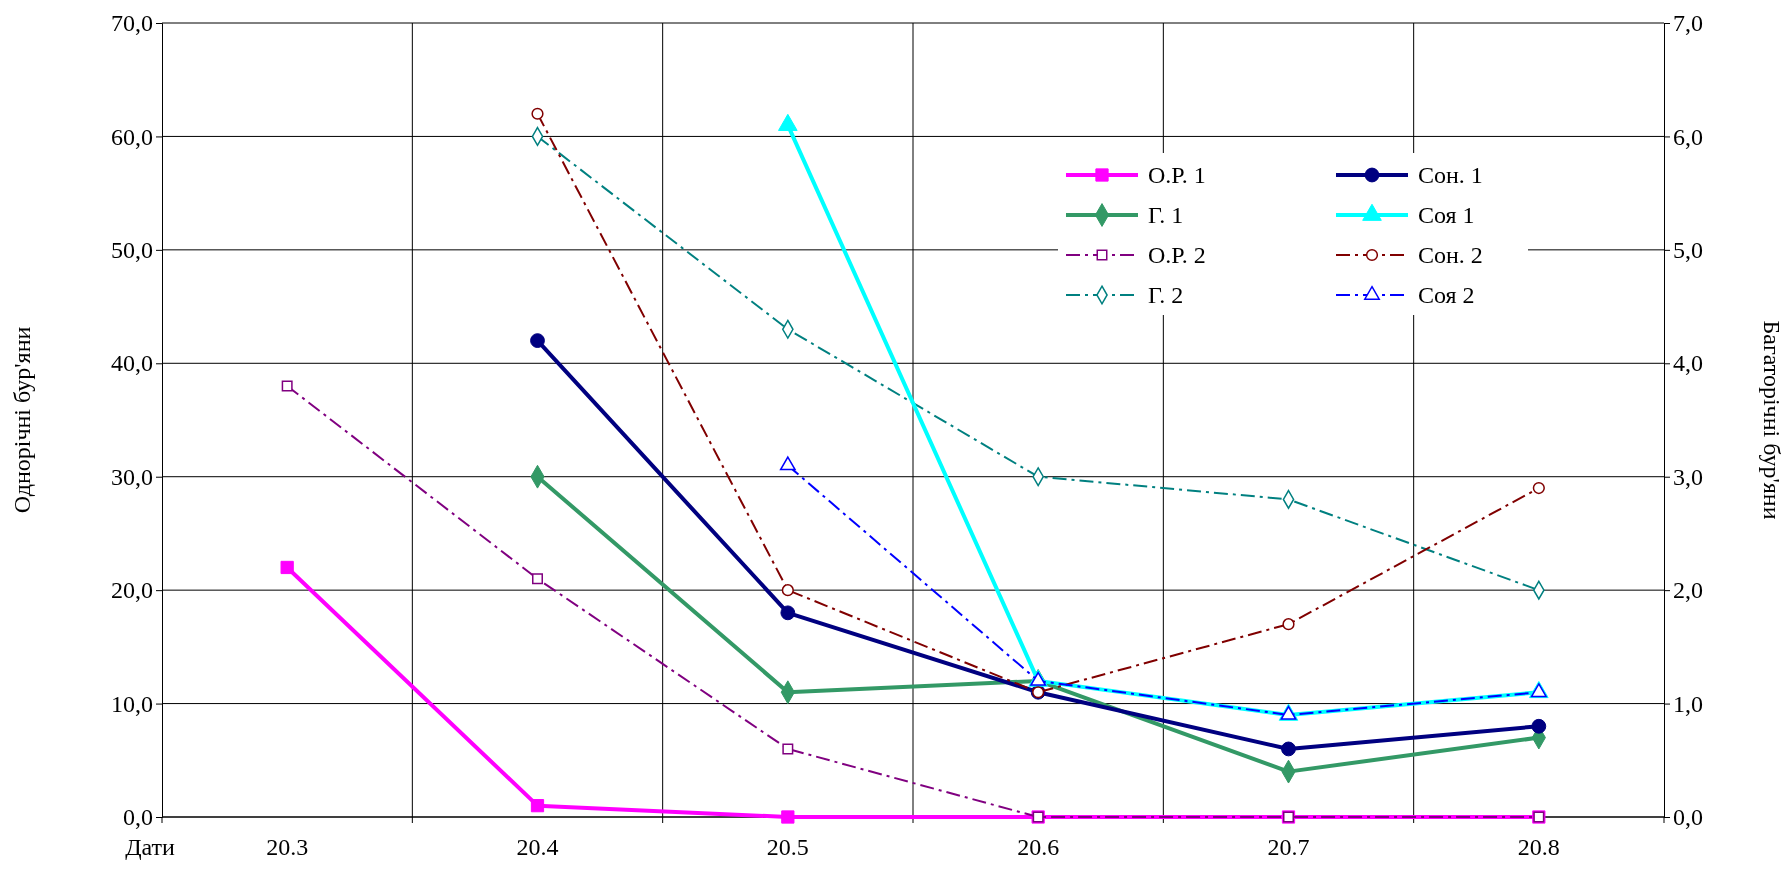  Describe the element at coordinates (1166, 295) in the screenshot. I see `legend-label: Г. 2` at that location.